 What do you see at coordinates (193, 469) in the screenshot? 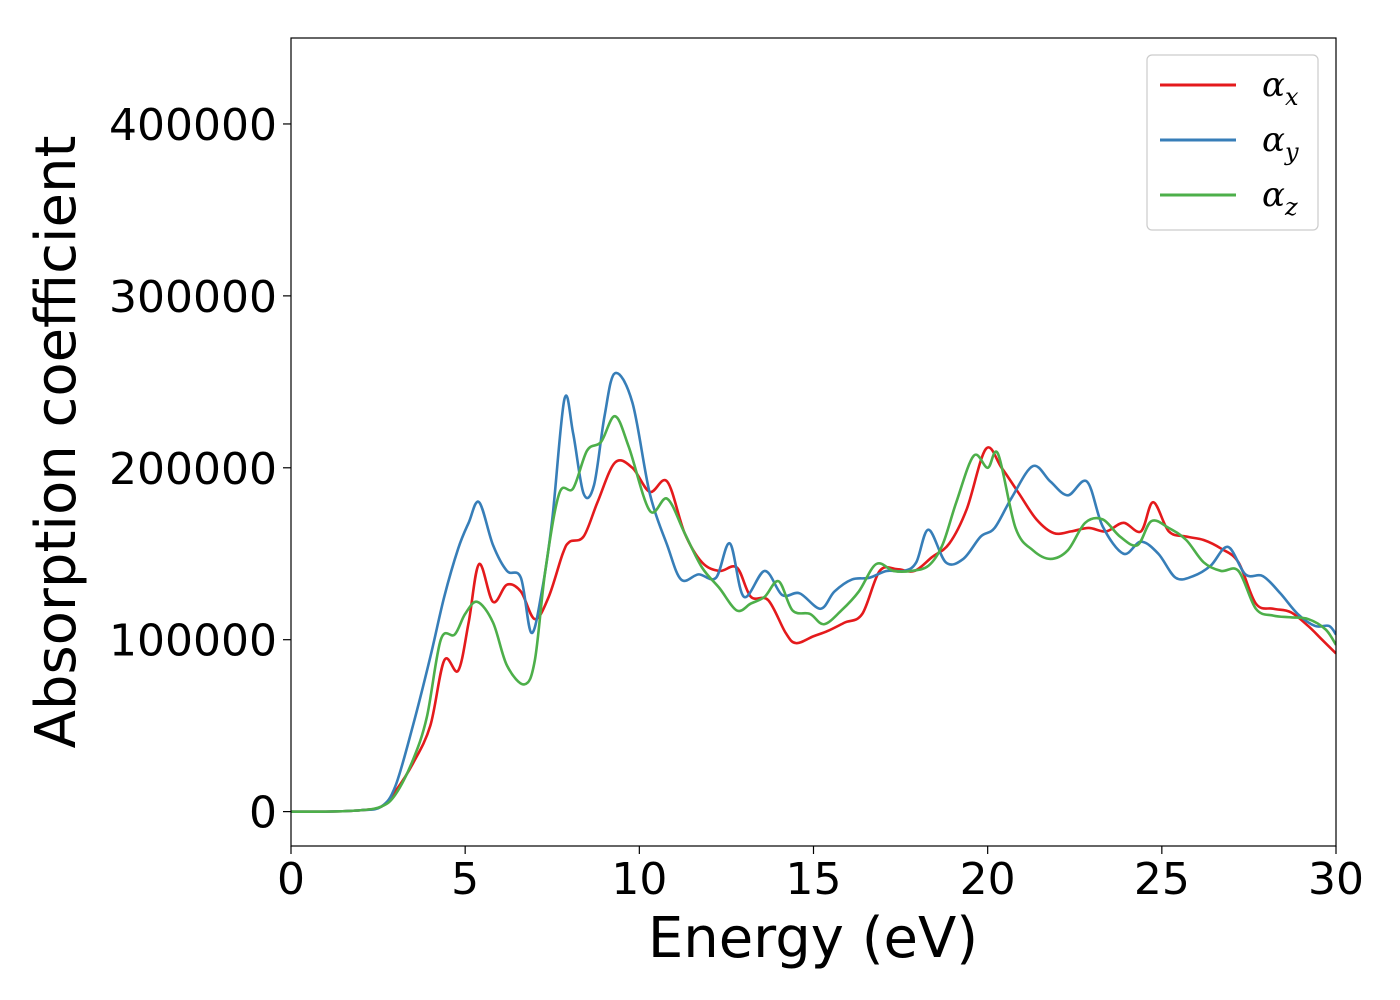
I see `y-tick-label: 200000` at bounding box center [193, 469].